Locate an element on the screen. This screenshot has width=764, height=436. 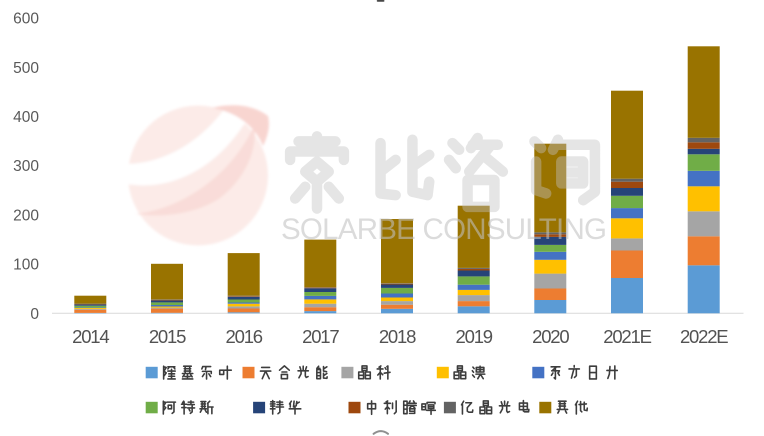
svg-text: 300 is located at coordinates (26, 166).